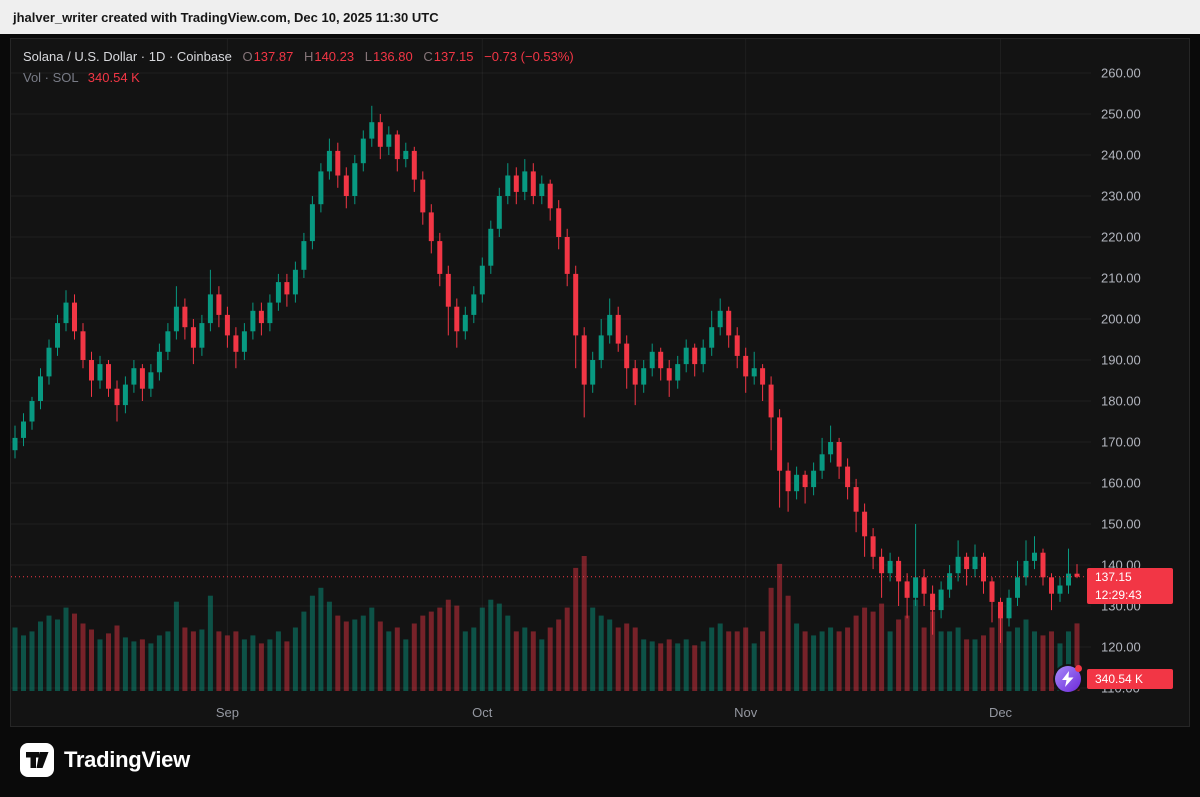  I want to click on y-axis-label: 150.00, so click(1121, 524).